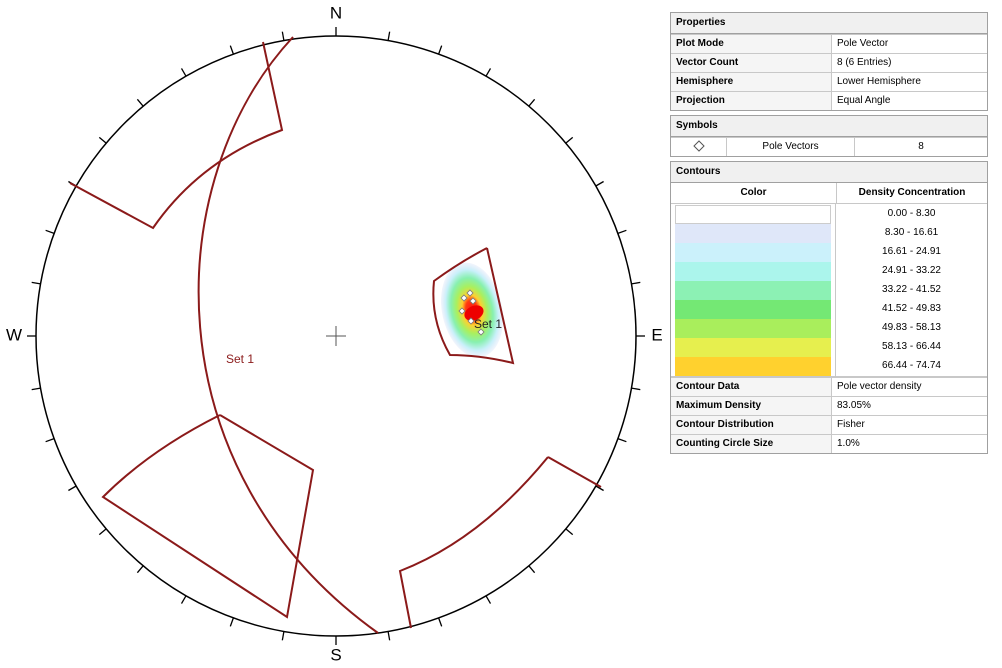  Describe the element at coordinates (863, 43) in the screenshot. I see `property-value: Pole Vector` at that location.